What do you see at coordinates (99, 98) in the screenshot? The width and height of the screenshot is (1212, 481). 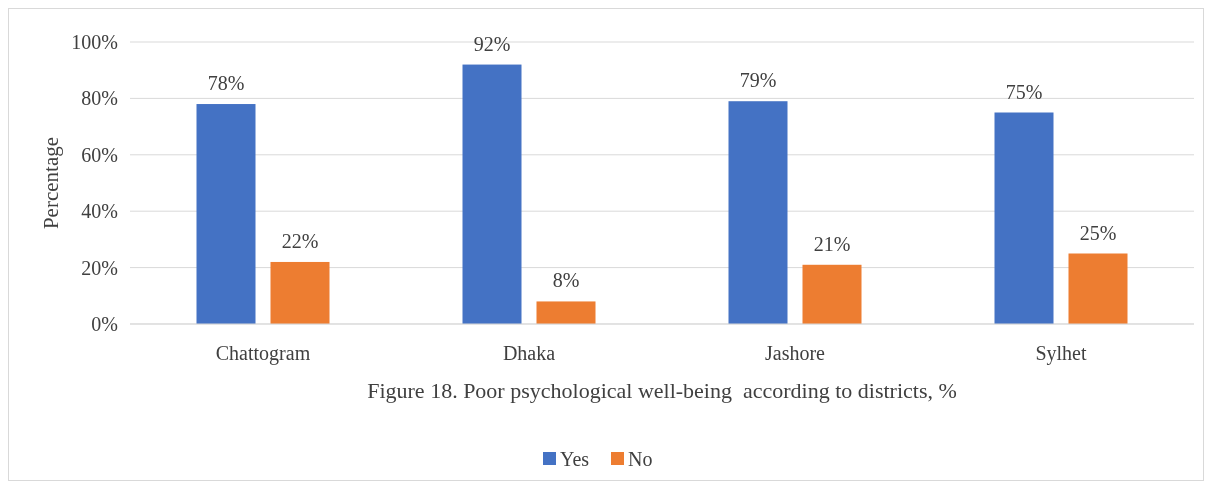 I see `y-tick-label: 80%` at bounding box center [99, 98].